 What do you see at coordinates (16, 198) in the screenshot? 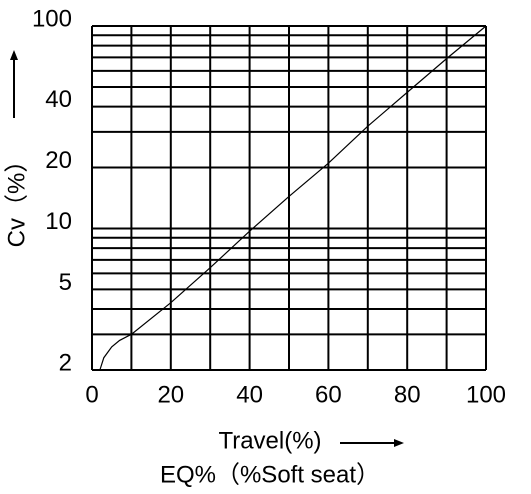
I see `y-axis-label: Cv（%）` at bounding box center [16, 198].